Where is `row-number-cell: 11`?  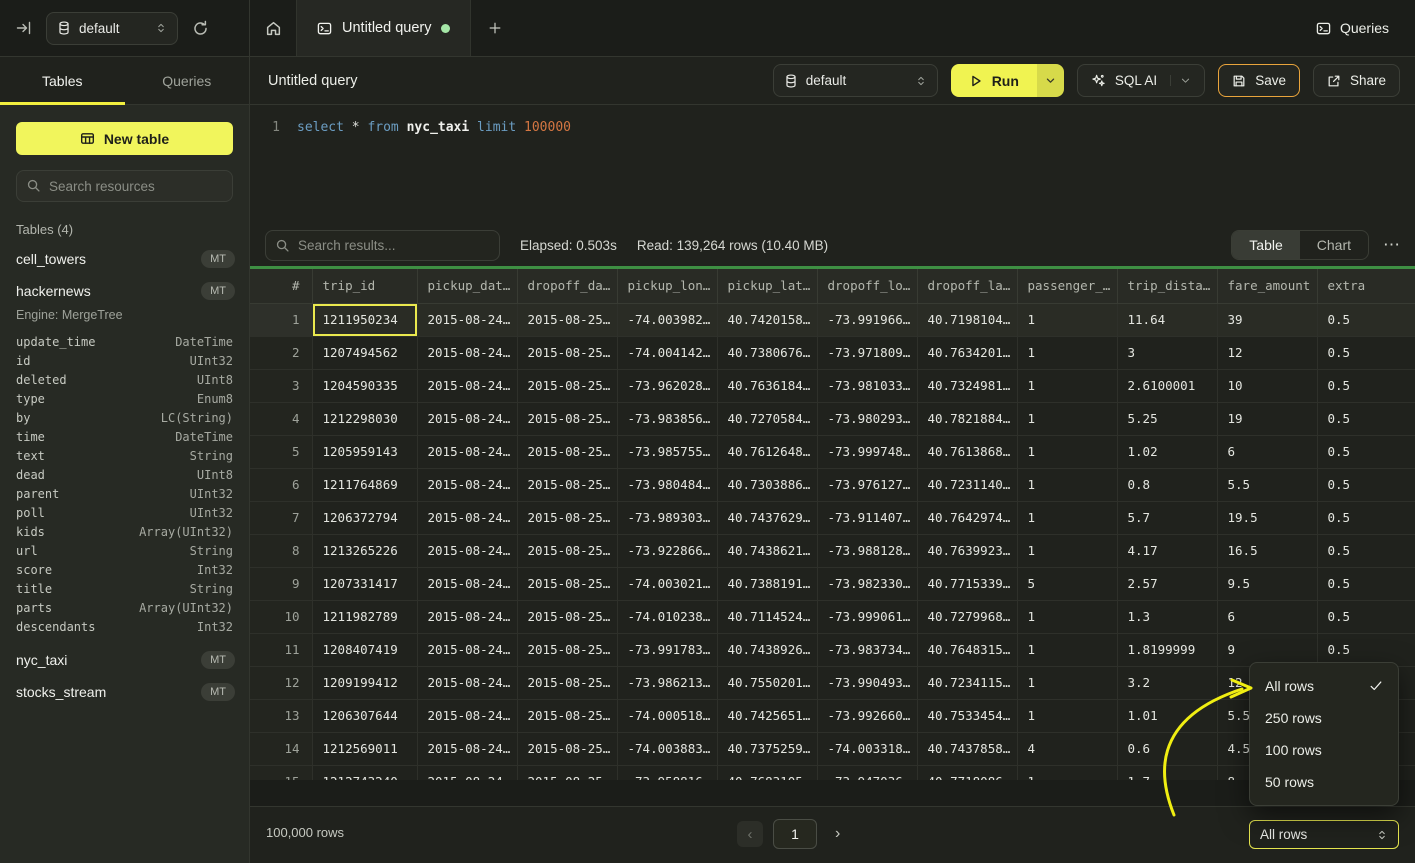
row-number-cell: 11 is located at coordinates (281, 650).